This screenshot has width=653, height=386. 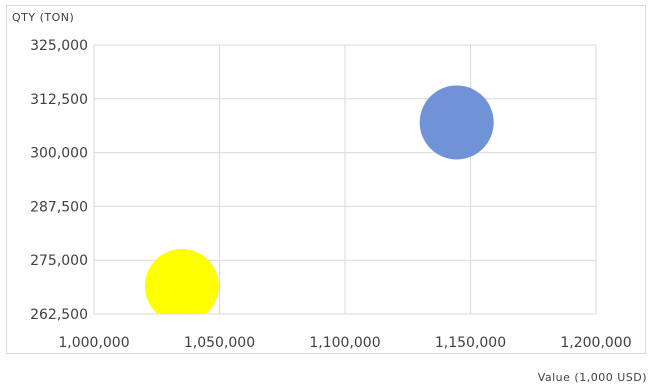 What do you see at coordinates (59, 46) in the screenshot?
I see `y-tick-label: 325,000` at bounding box center [59, 46].